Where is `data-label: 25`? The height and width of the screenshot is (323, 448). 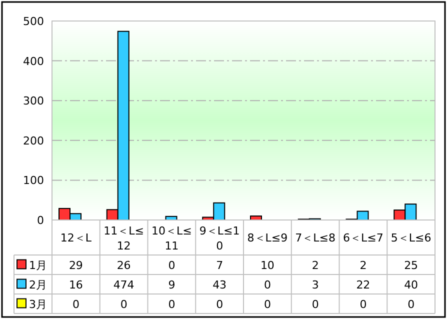 data-label: 25 is located at coordinates (411, 265).